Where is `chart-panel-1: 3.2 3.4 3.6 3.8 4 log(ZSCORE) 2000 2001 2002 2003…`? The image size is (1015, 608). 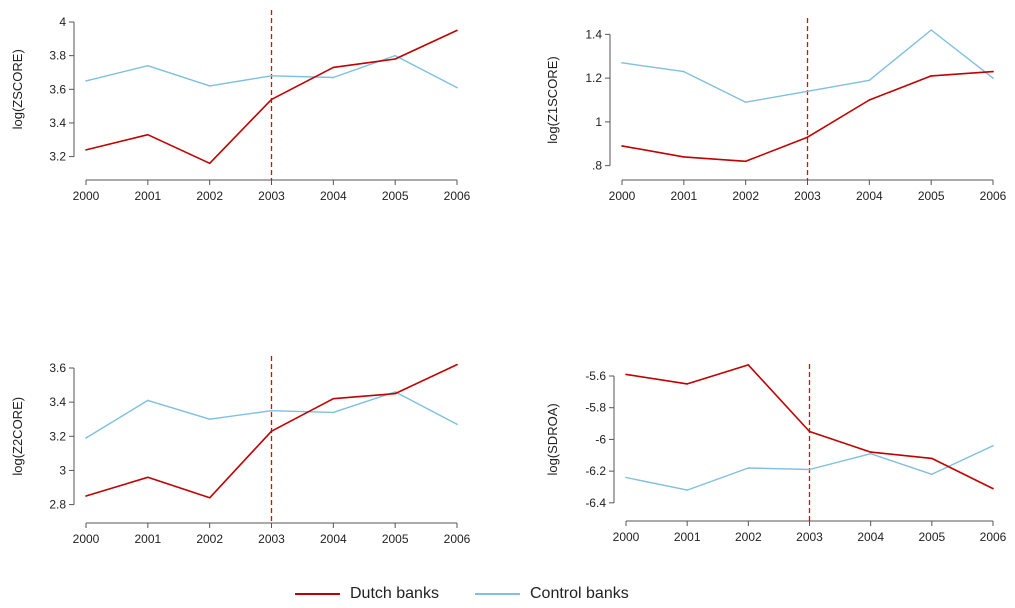 chart-panel-1: 3.2 3.4 3.6 3.8 4 log(ZSCORE) 2000 2001 2002 2003… is located at coordinates (240, 106).